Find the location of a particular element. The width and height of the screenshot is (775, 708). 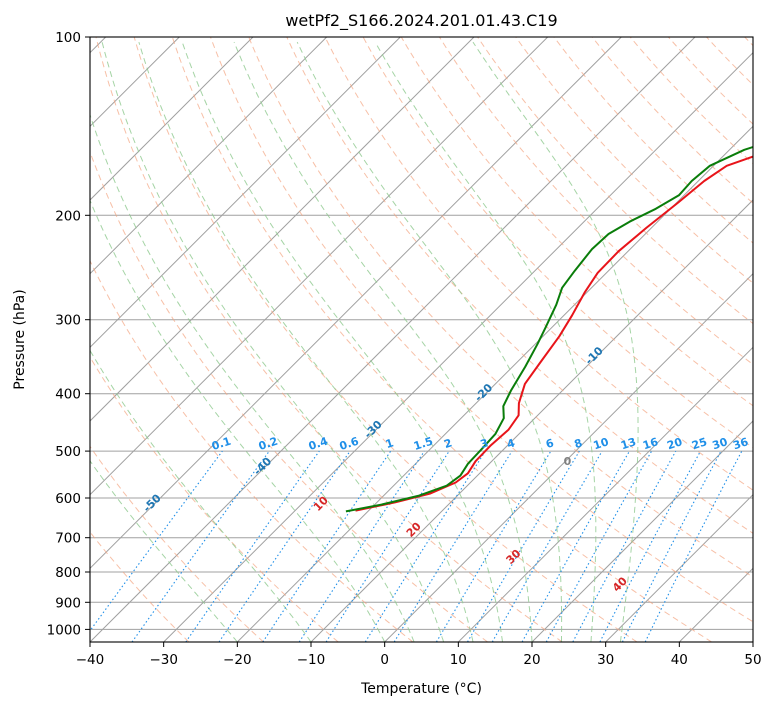

y-tick-label: 700 is located at coordinates (68, 539).